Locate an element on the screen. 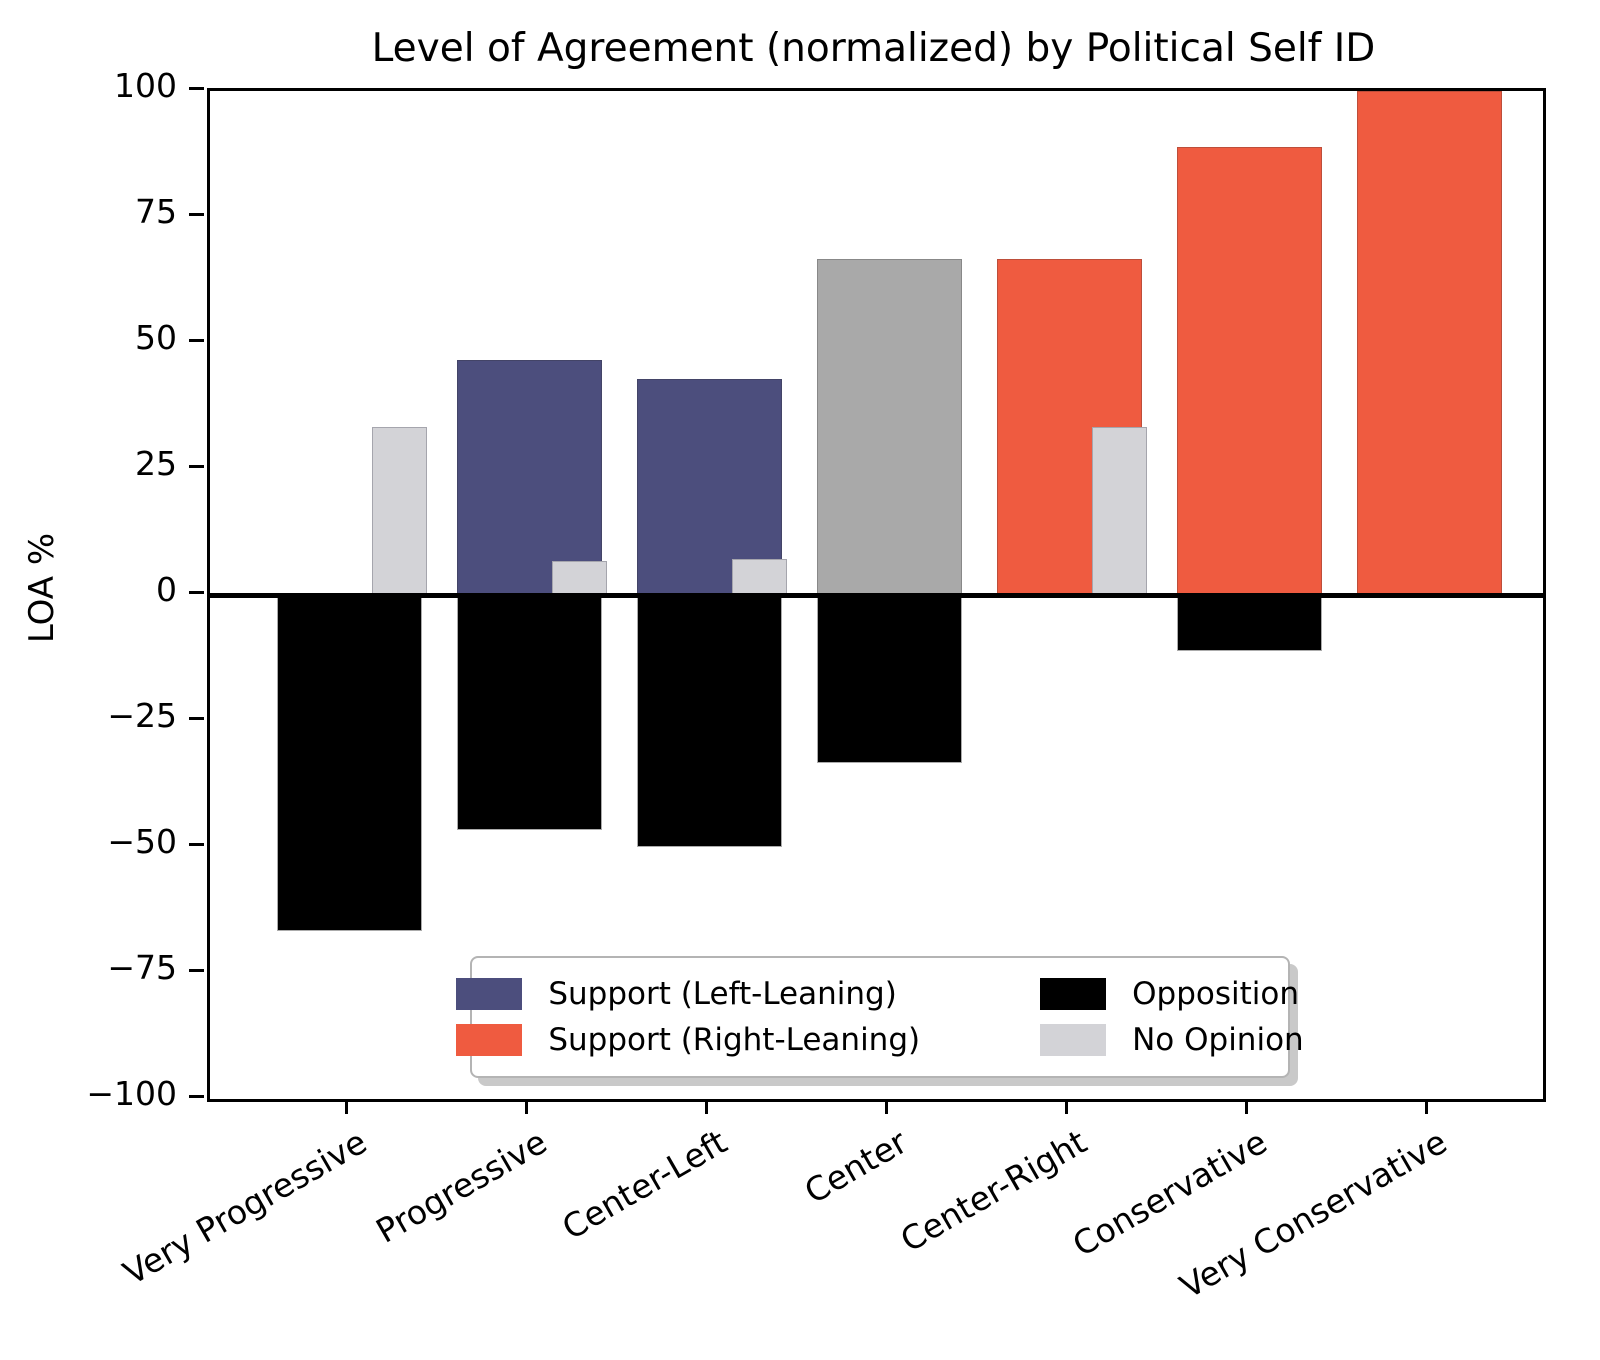 The image size is (1600, 1360). x-tick-label: Very Progressive is located at coordinates (245, 1207).